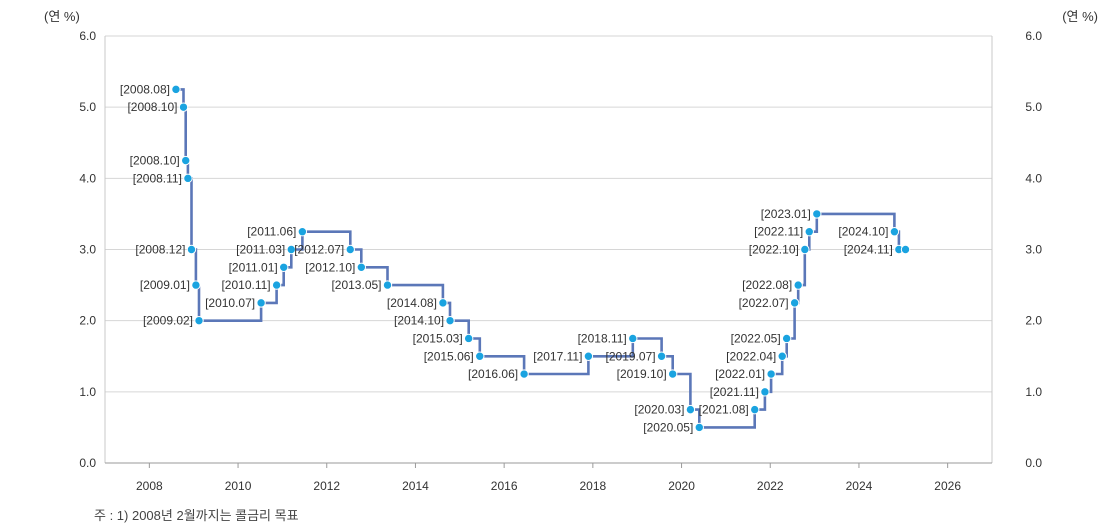  What do you see at coordinates (557, 356) in the screenshot?
I see `data-label: [2017.11]` at bounding box center [557, 356].